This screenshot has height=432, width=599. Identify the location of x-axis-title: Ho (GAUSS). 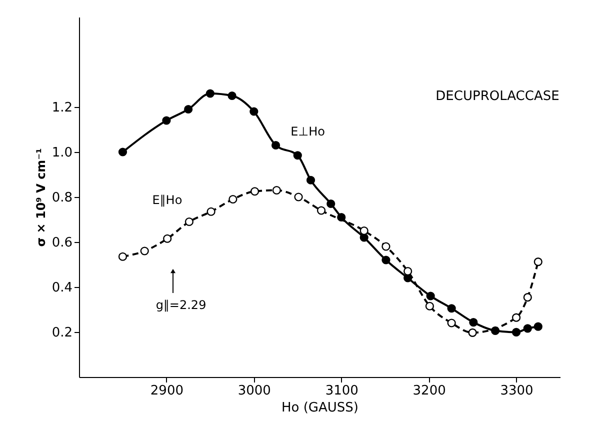
(320, 408).